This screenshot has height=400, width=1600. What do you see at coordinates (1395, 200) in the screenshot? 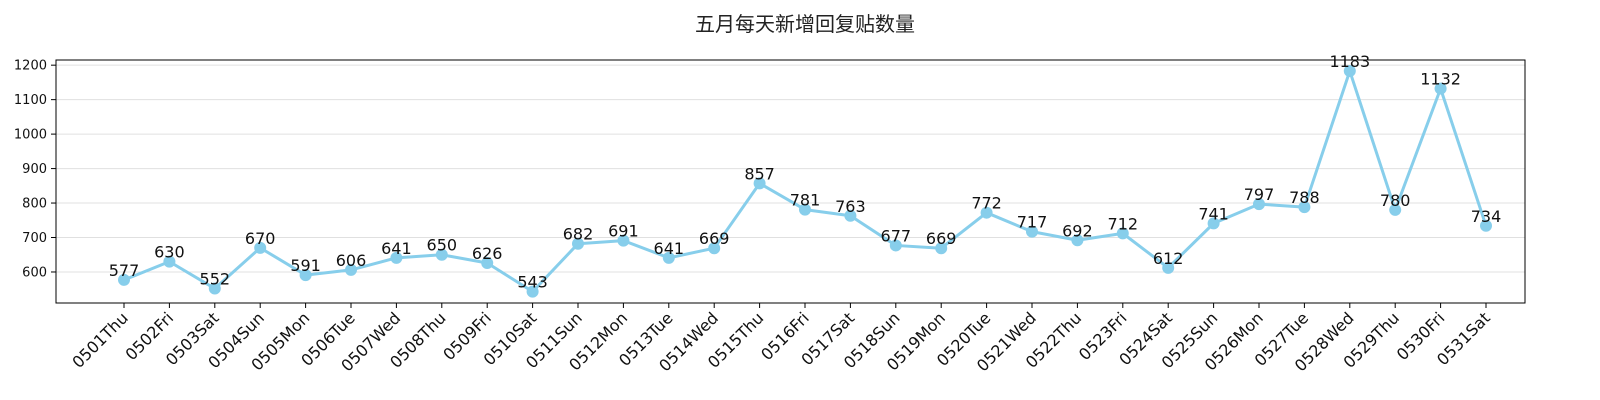
I see `data-label: 780` at bounding box center [1395, 200].